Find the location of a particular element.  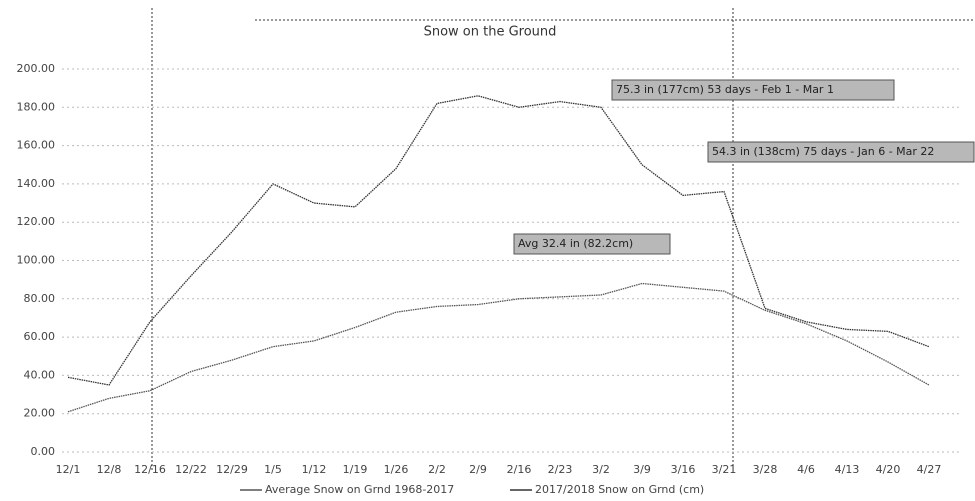

x-tick-label: 3/2 is located at coordinates (601, 469).